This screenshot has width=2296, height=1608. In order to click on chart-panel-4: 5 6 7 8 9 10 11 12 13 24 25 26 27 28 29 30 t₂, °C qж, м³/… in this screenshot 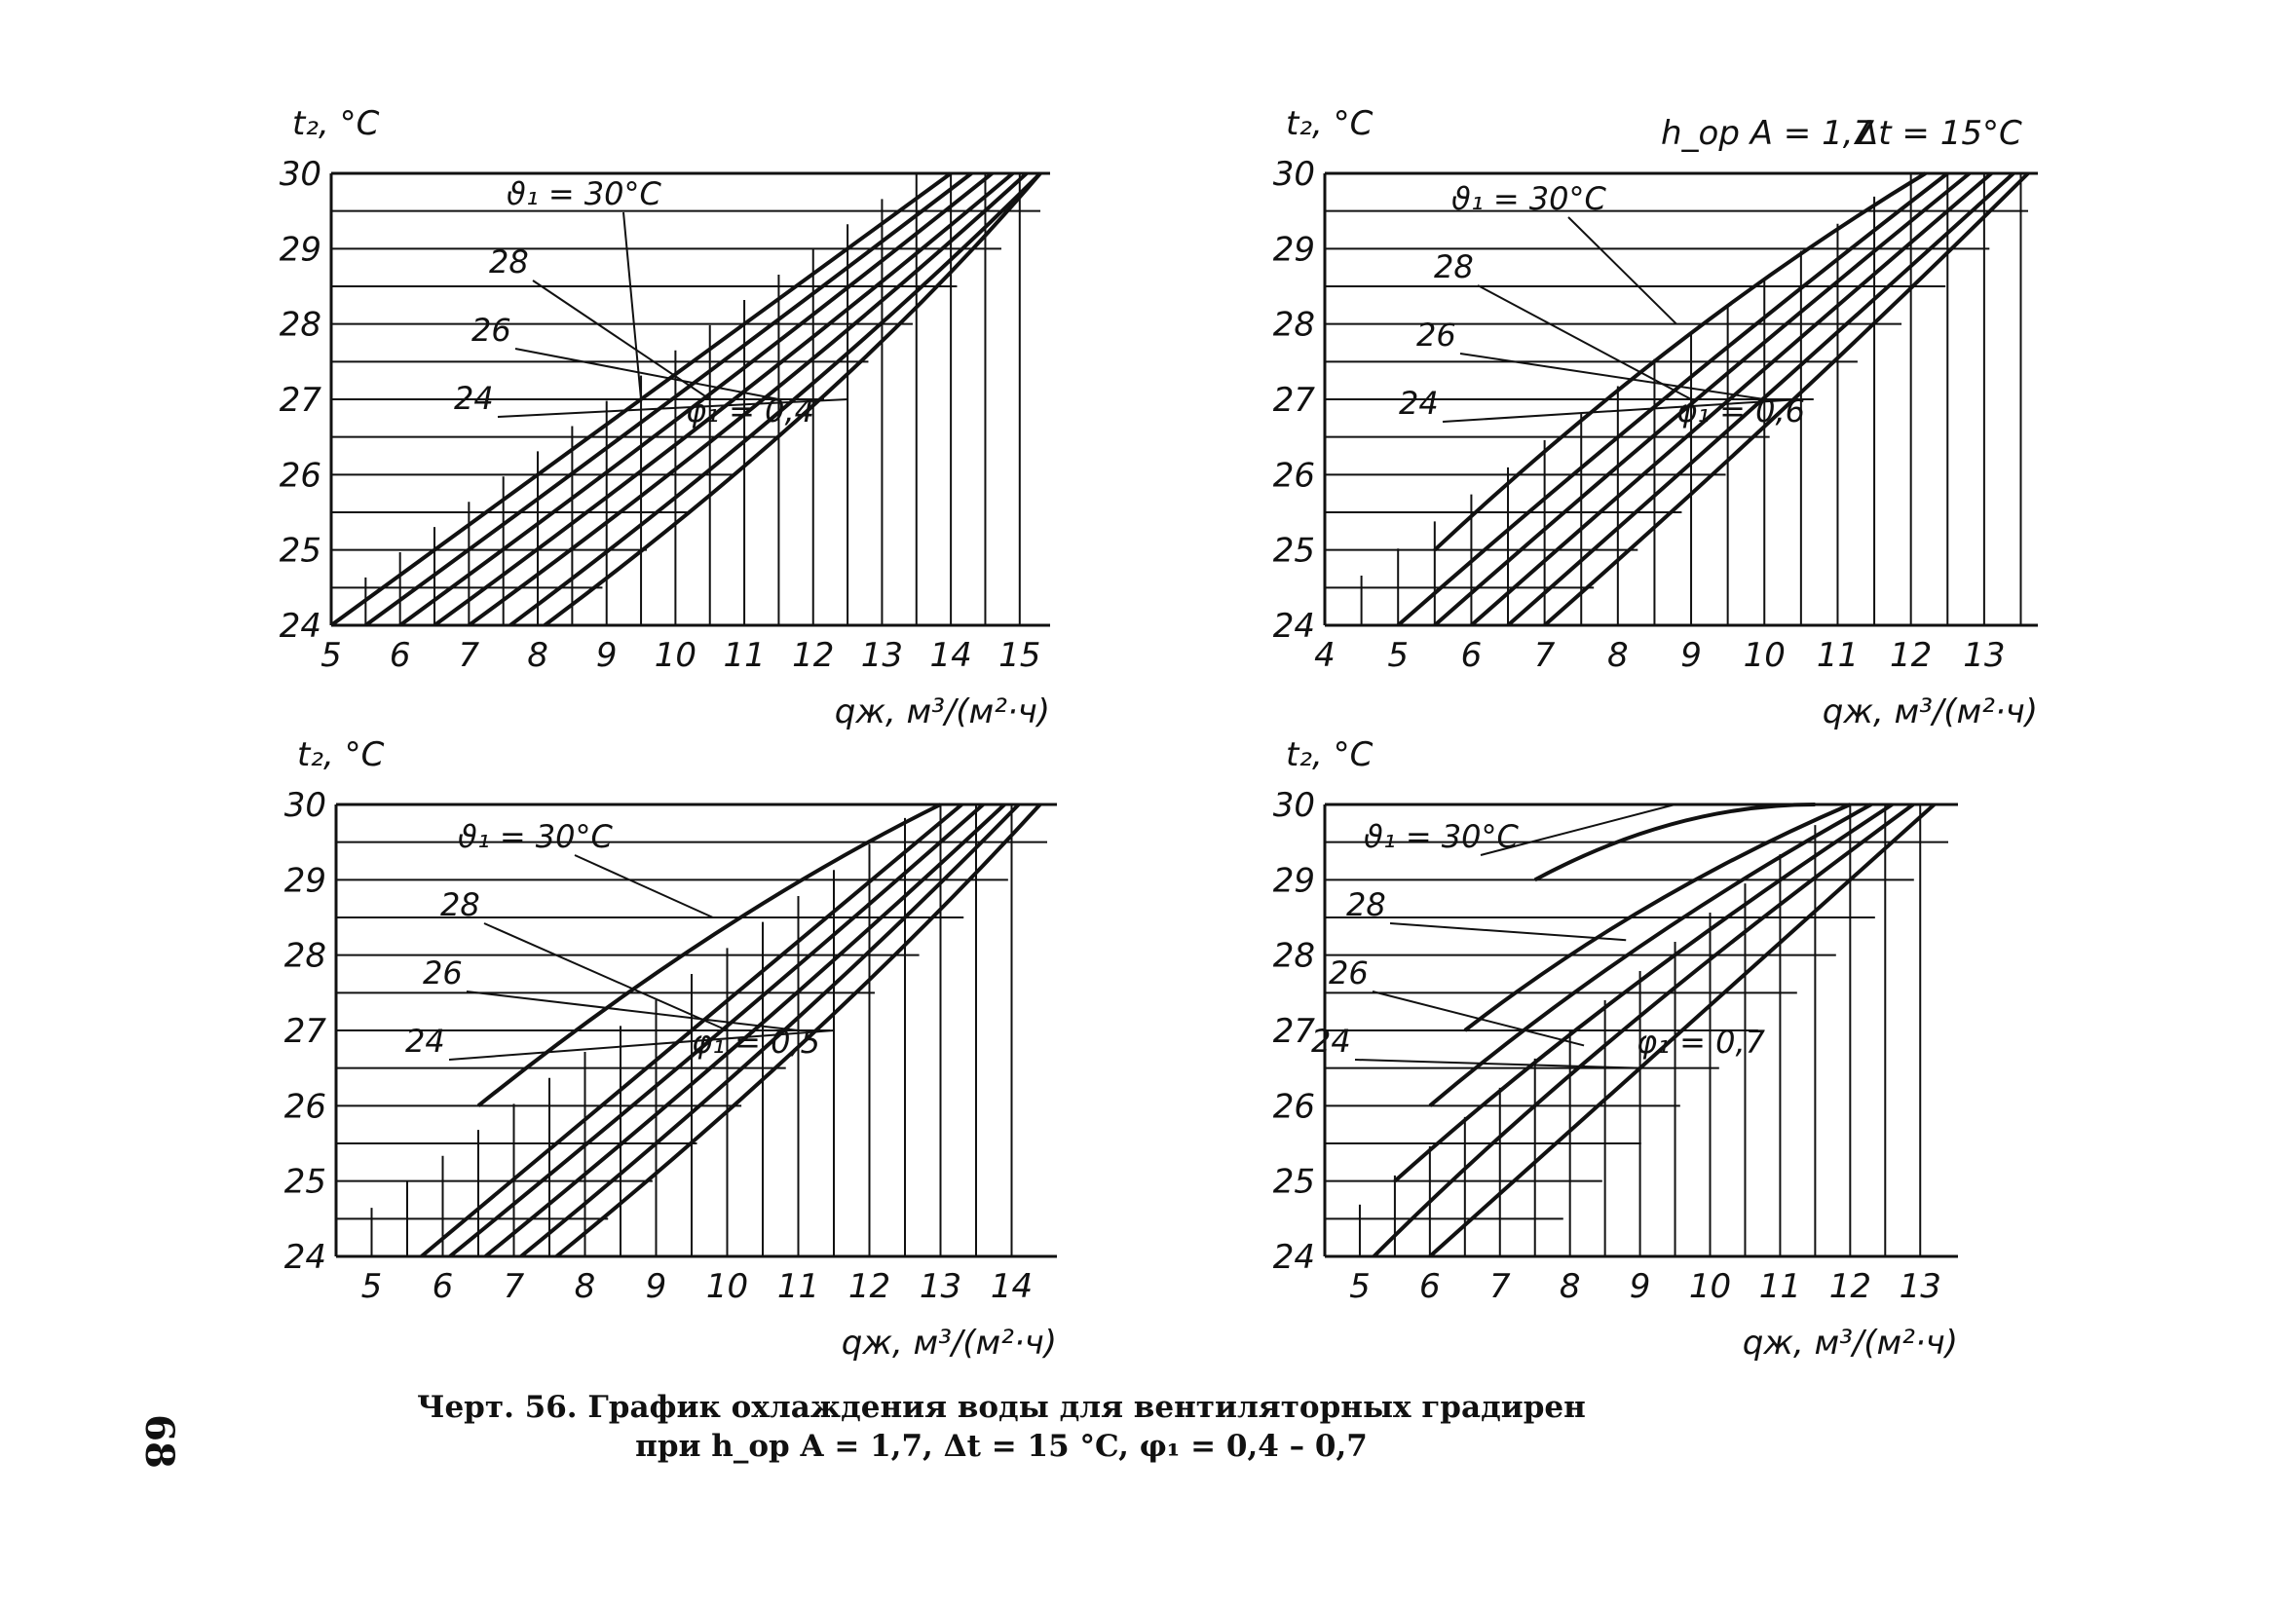, I will do `click(1615, 1049)`.